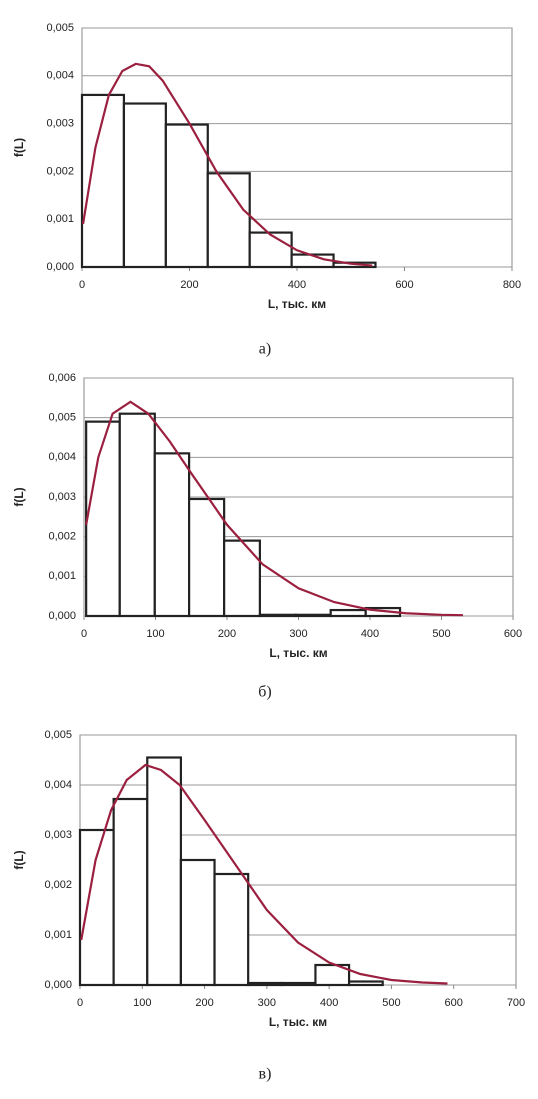  What do you see at coordinates (512, 285) in the screenshot?
I see `x-tick-label: 800` at bounding box center [512, 285].